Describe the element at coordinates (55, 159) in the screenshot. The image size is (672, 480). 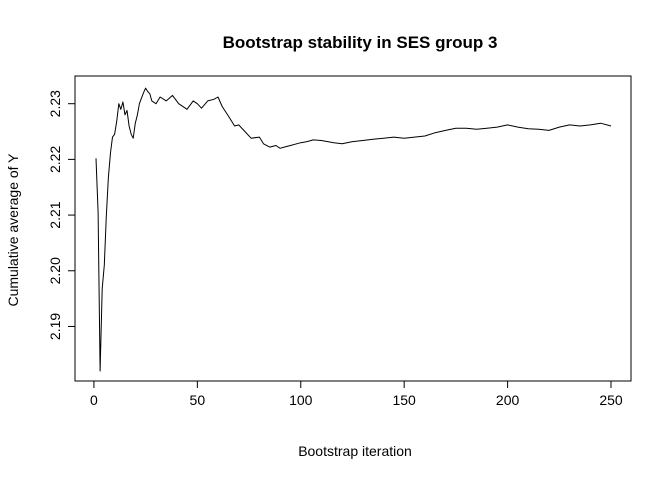
I see `y-tick-label: 2.22` at that location.